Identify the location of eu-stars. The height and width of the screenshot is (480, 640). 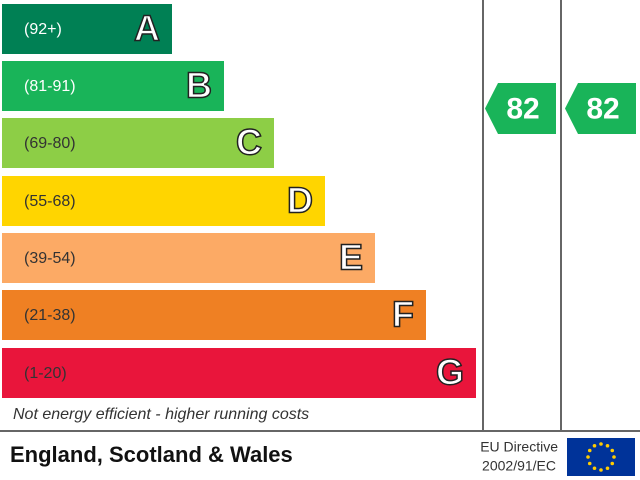
(601, 457).